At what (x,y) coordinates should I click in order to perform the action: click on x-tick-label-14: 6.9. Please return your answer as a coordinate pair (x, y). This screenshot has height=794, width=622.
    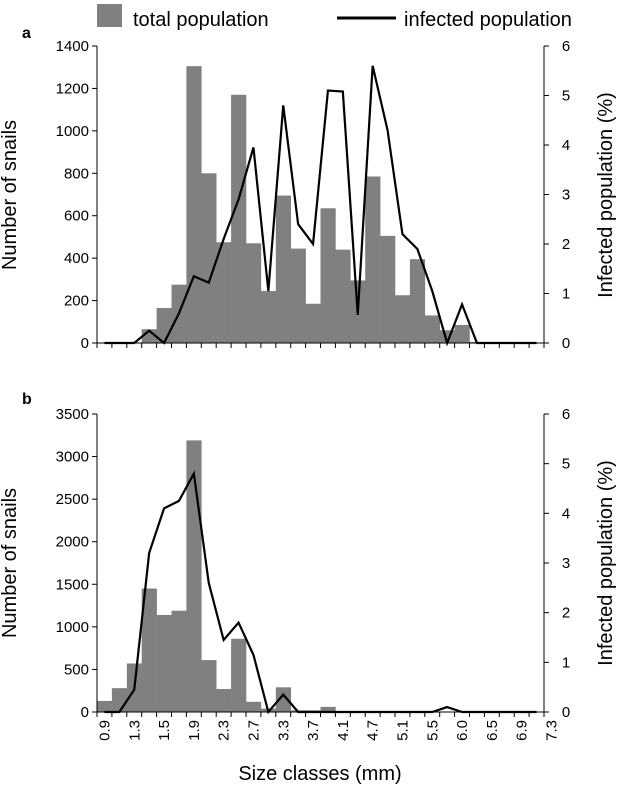
    Looking at the image, I should click on (522, 730).